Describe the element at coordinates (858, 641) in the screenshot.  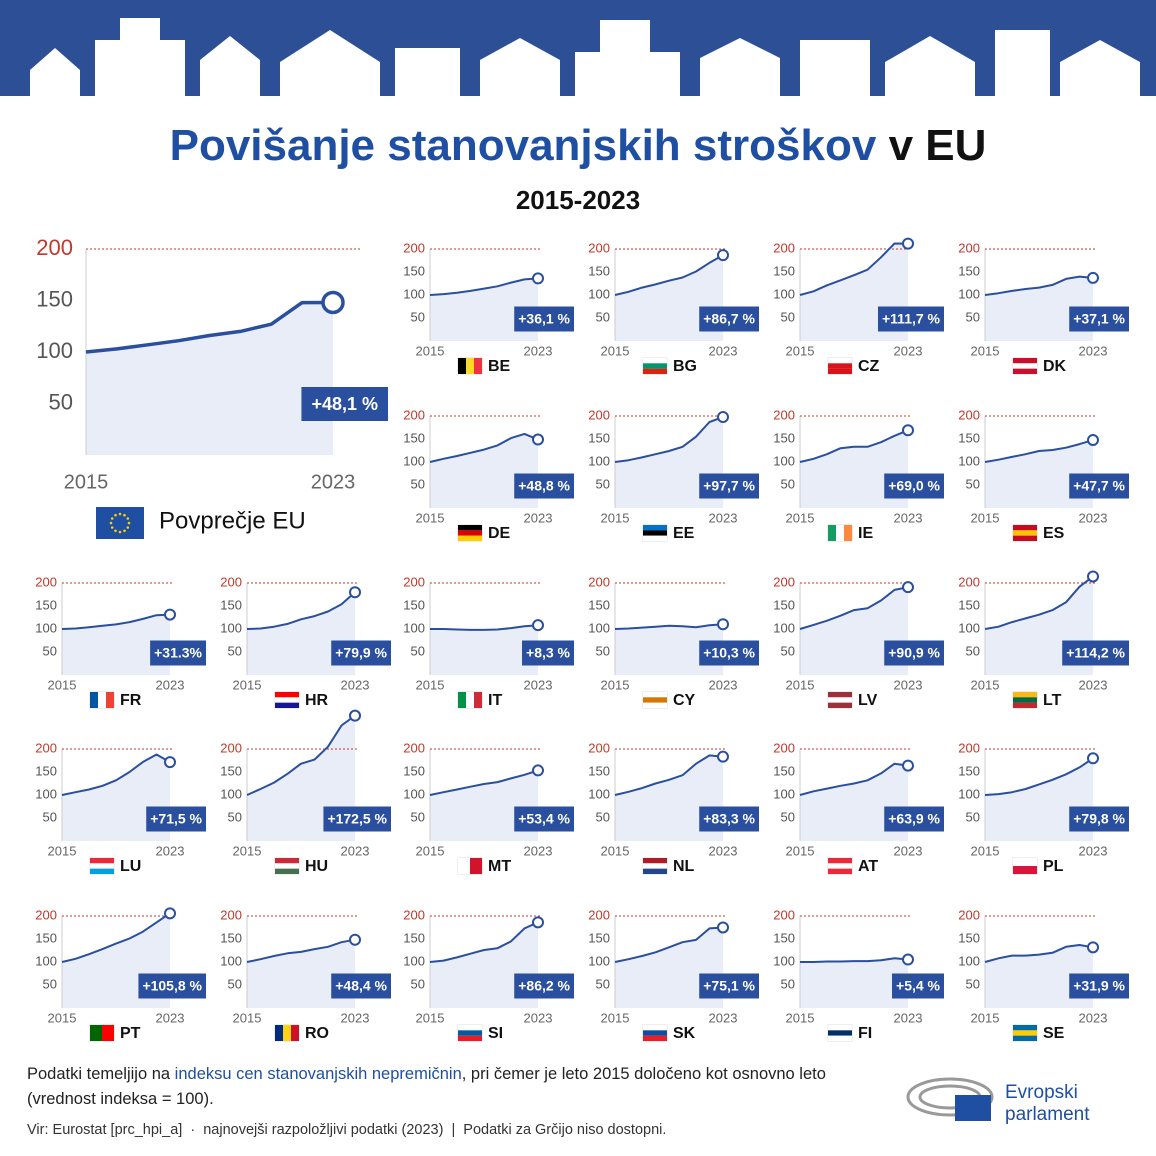
I see `panel: 50 100 150 200 2015 2023 +90,9 % LV` at that location.